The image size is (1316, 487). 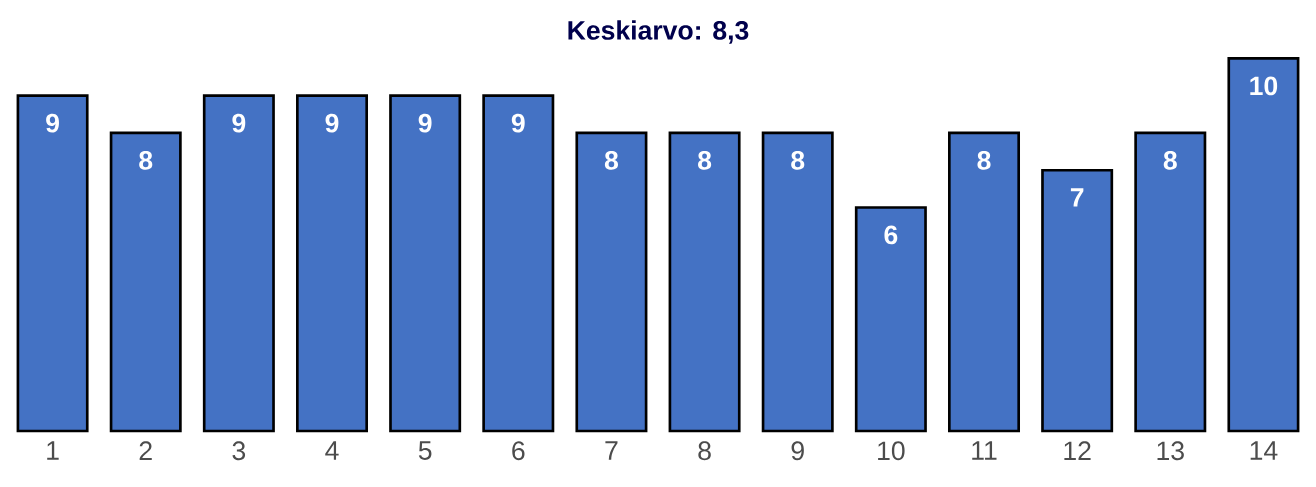 What do you see at coordinates (1170, 451) in the screenshot?
I see `x-tick-label: 13` at bounding box center [1170, 451].